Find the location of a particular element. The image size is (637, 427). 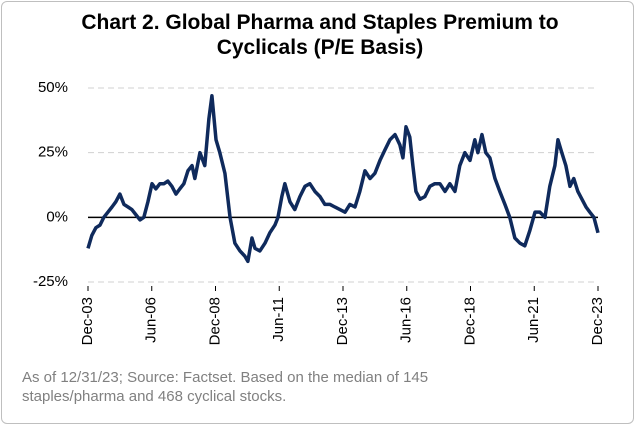

y-tick-label: 25% is located at coordinates (53, 152).